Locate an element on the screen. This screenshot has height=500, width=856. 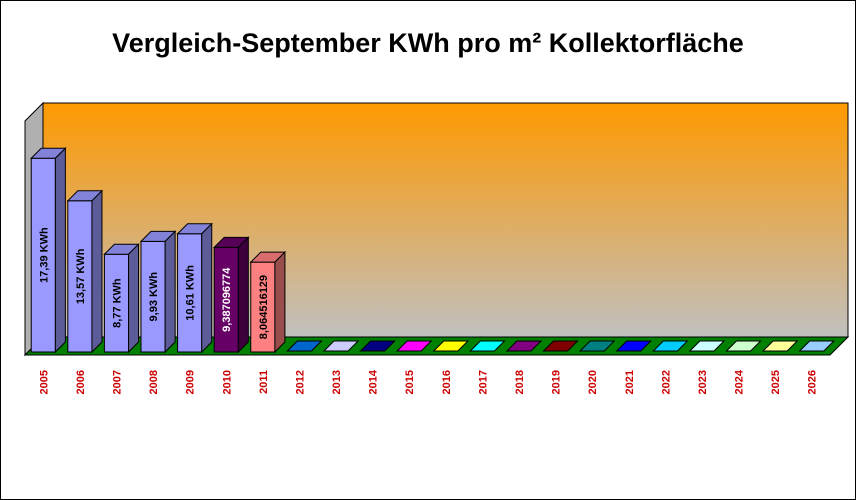
bar-2014 is located at coordinates (377, 346).